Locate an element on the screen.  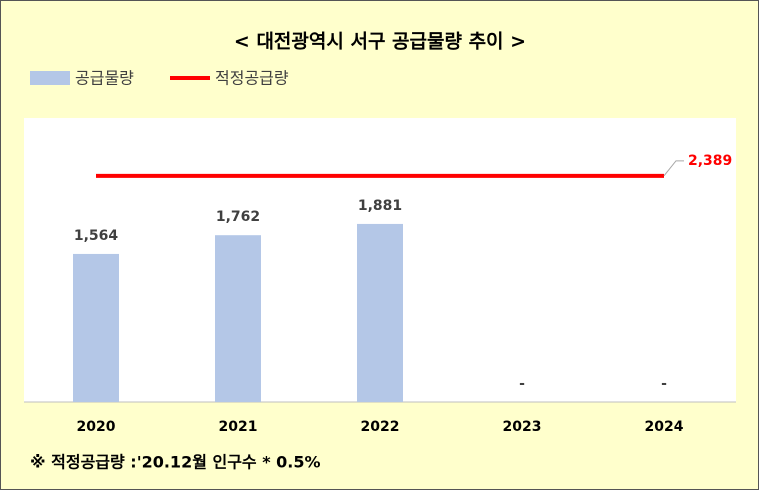
x-tick-label: 2024 is located at coordinates (664, 427).